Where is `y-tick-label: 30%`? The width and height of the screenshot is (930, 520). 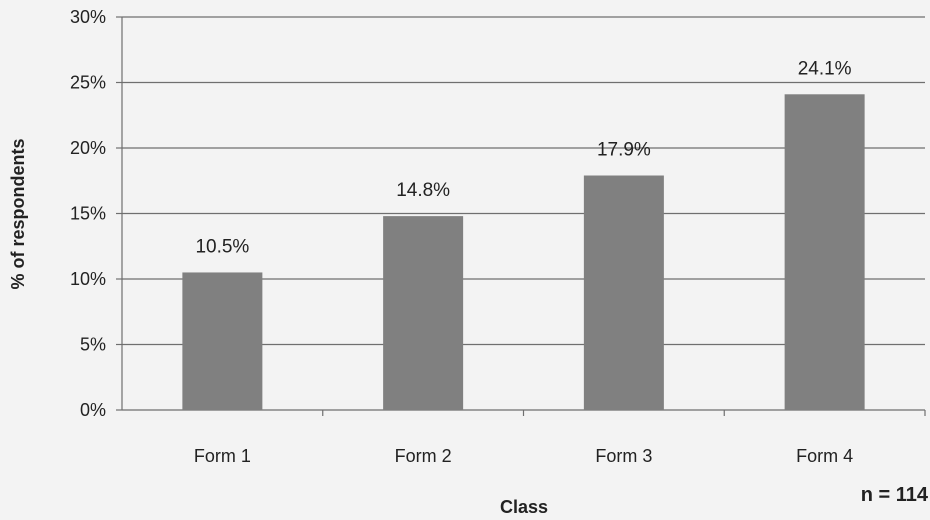 y-tick-label: 30% is located at coordinates (88, 17).